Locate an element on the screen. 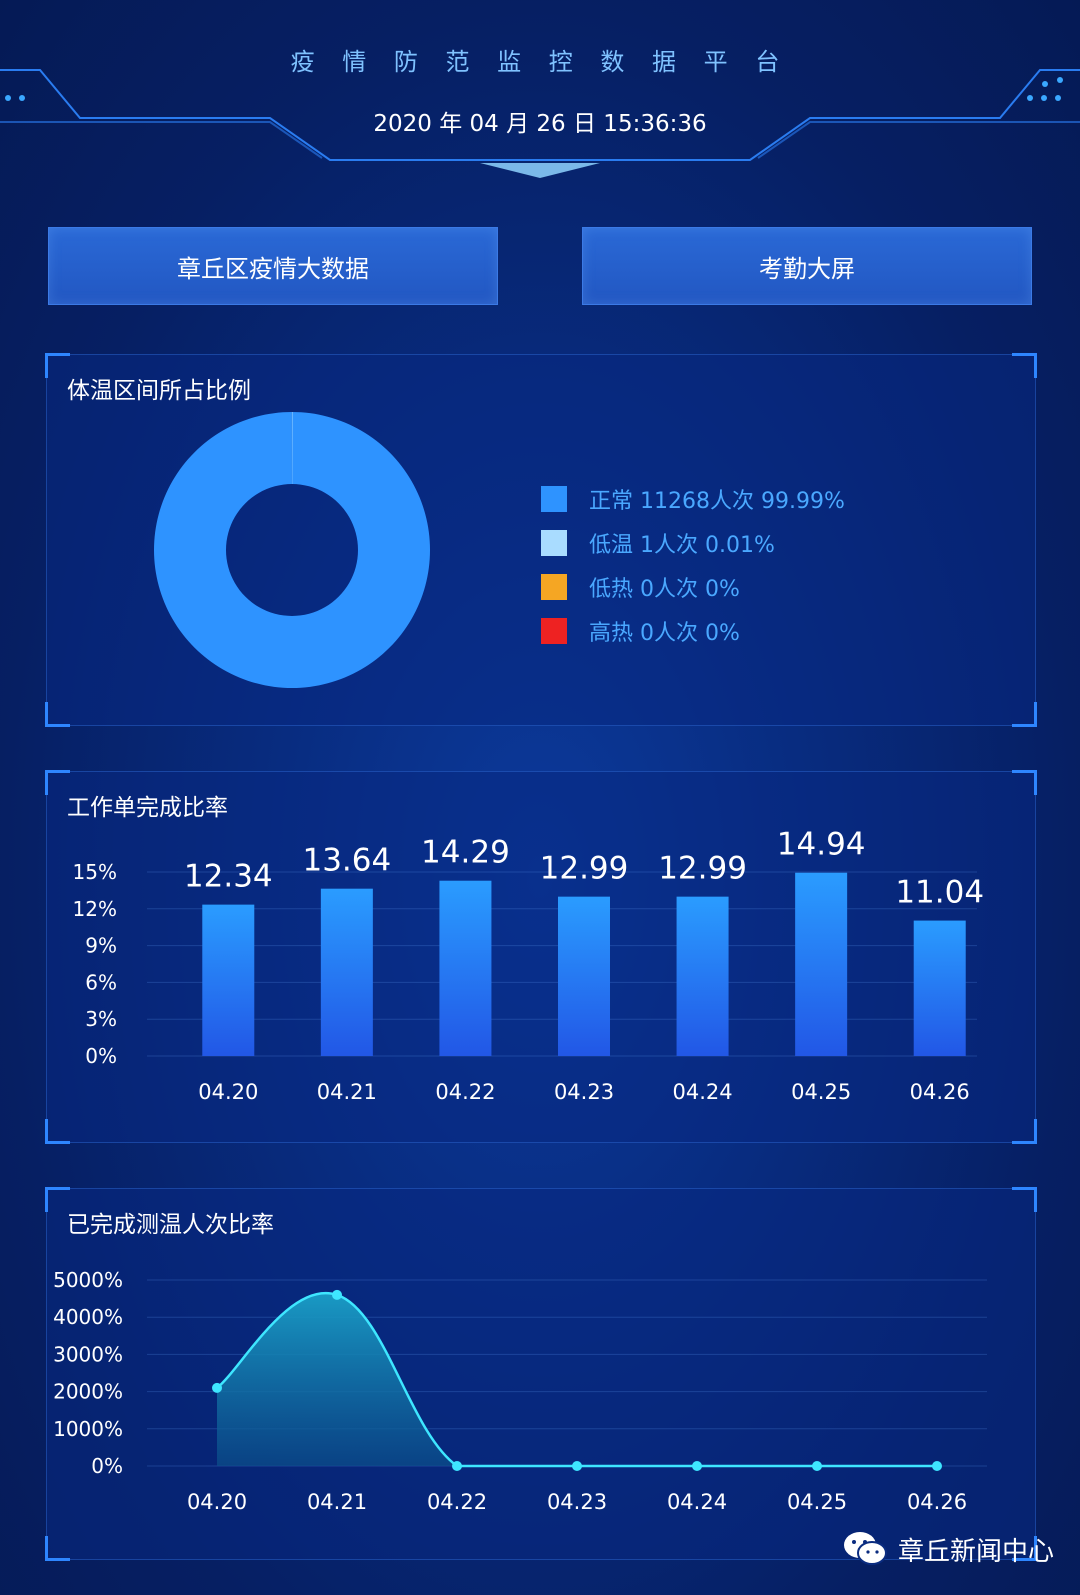  donut-chart is located at coordinates (292, 550).